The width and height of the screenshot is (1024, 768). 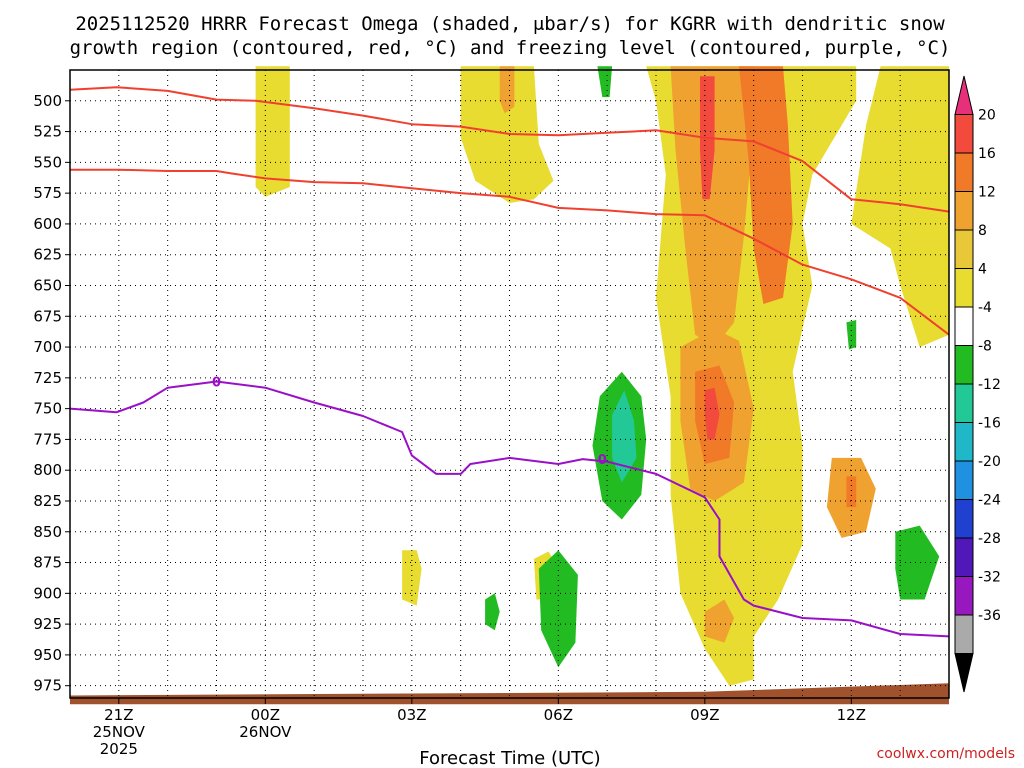 What do you see at coordinates (989, 539) in the screenshot?
I see `colorbar-label: -28` at bounding box center [989, 539].